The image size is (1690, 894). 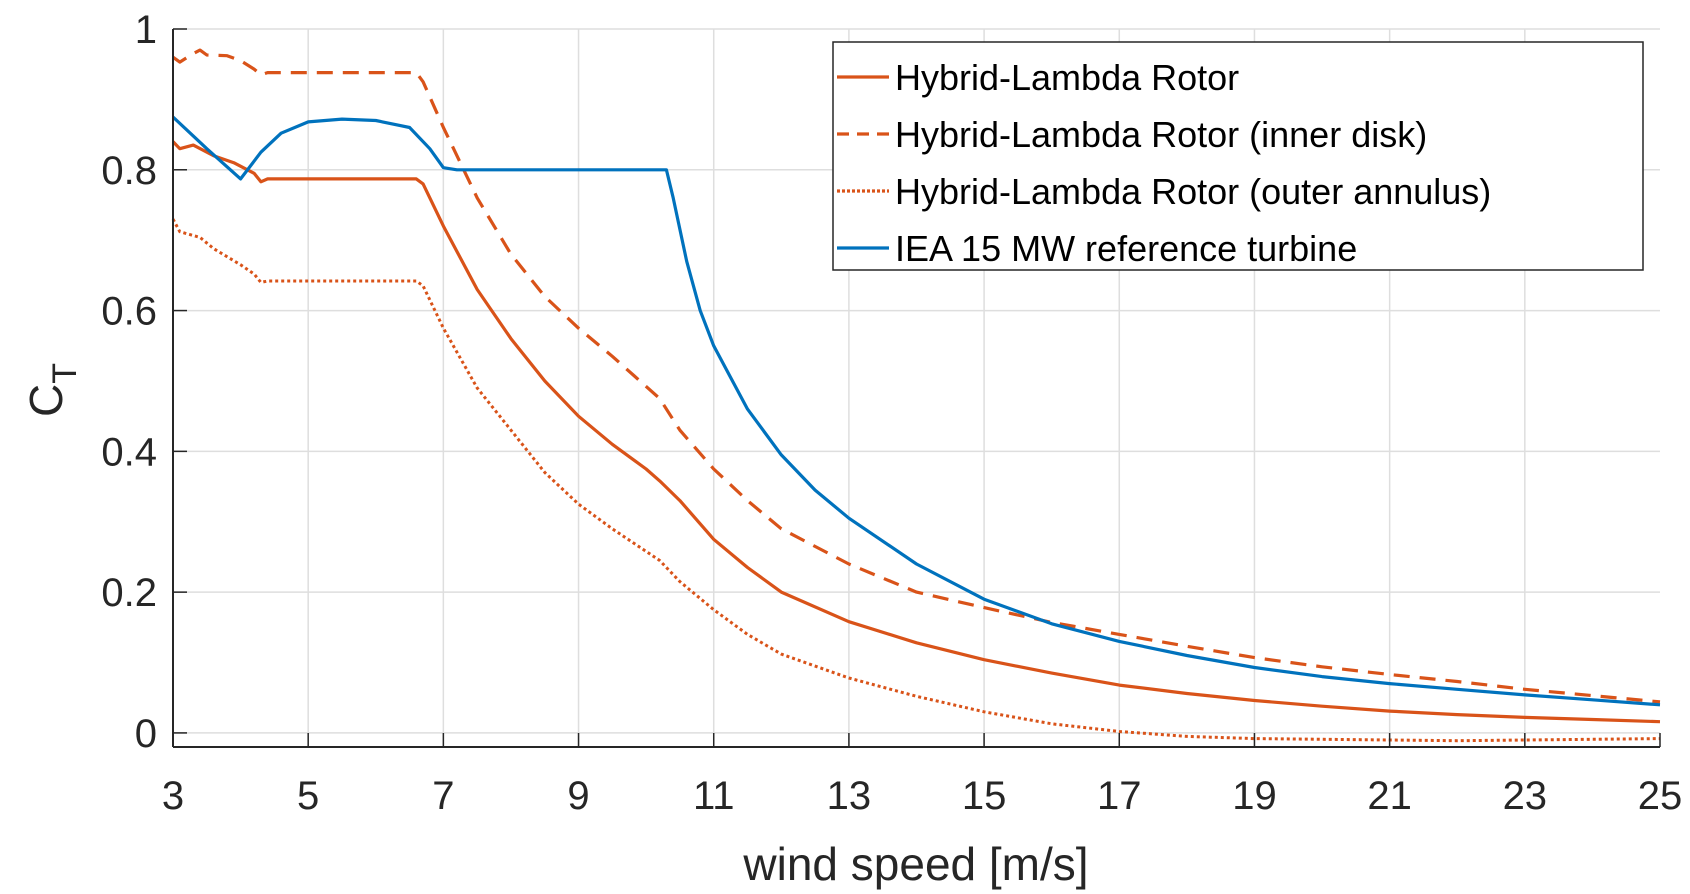 I want to click on x-tick-label: 19, so click(x=1254, y=796).